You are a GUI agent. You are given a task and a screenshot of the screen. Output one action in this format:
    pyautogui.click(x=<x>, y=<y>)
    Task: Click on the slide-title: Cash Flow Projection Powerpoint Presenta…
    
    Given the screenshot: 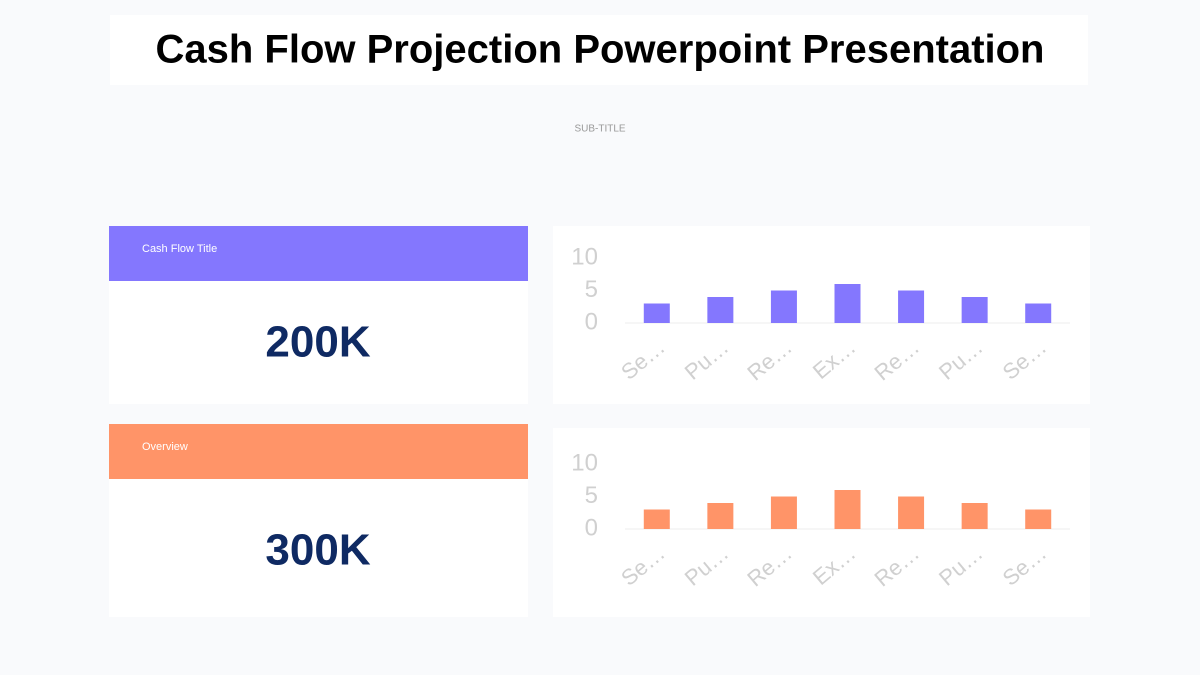 What is the action you would take?
    pyautogui.click(x=599, y=50)
    